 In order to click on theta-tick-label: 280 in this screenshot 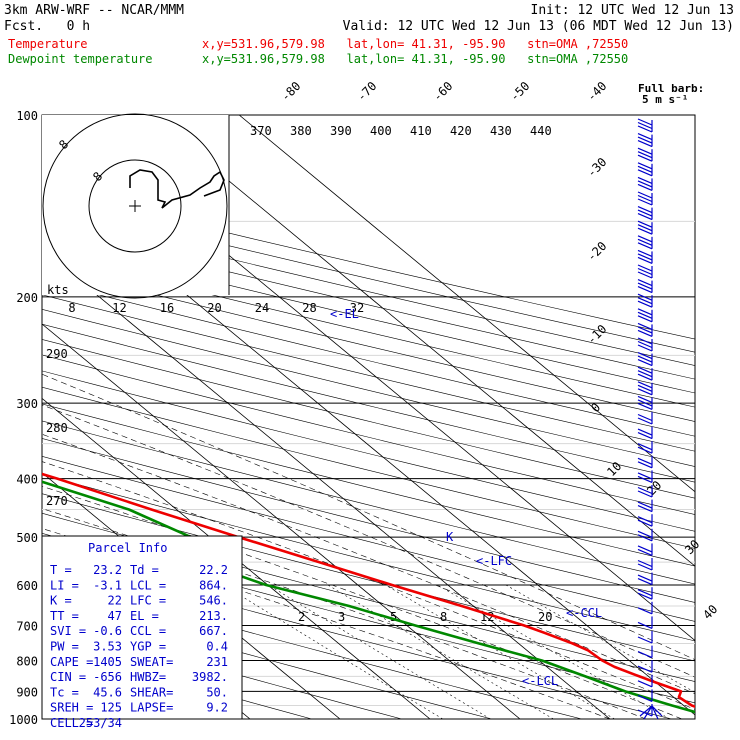, I will do `click(57, 428)`.